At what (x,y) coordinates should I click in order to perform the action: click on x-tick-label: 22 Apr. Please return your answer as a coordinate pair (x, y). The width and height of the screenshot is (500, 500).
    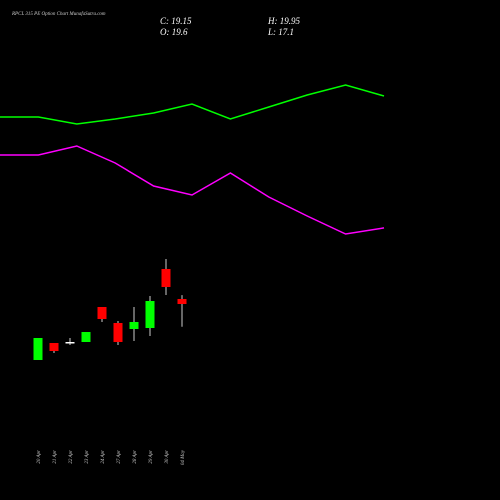
    Looking at the image, I should click on (71, 457).